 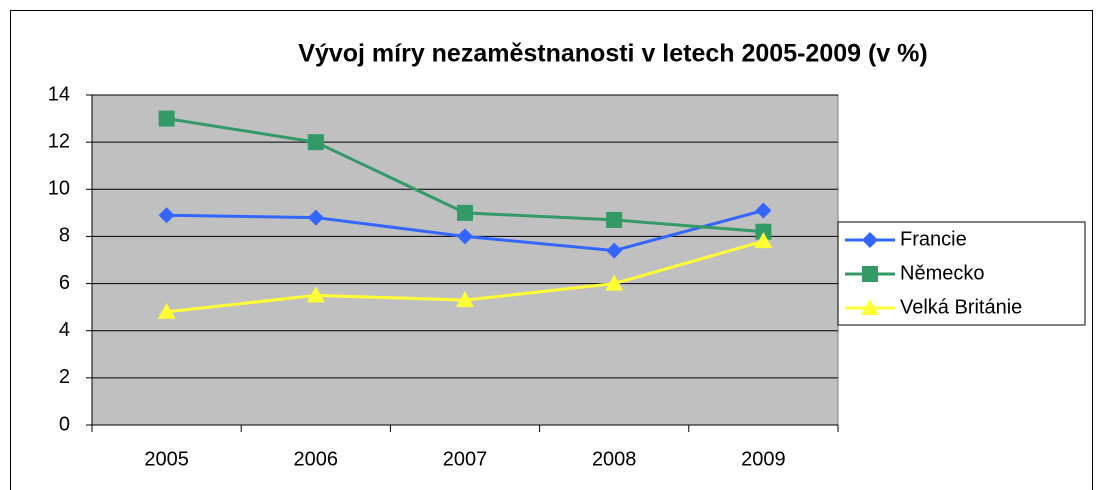 I want to click on y-tick-label: 6, so click(x=64, y=283).